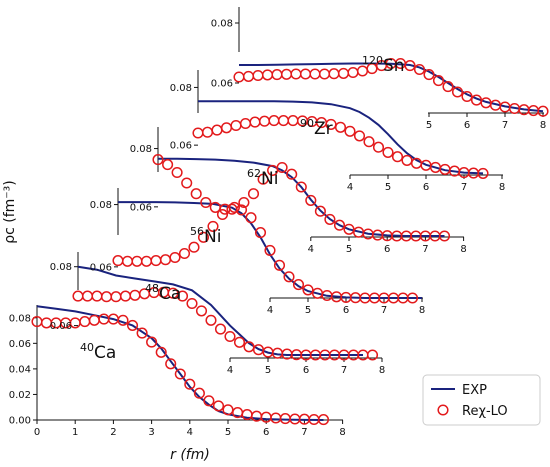 The height and width of the screenshot is (467, 550). I want to click on nucleus-mass: 56, so click(197, 231).